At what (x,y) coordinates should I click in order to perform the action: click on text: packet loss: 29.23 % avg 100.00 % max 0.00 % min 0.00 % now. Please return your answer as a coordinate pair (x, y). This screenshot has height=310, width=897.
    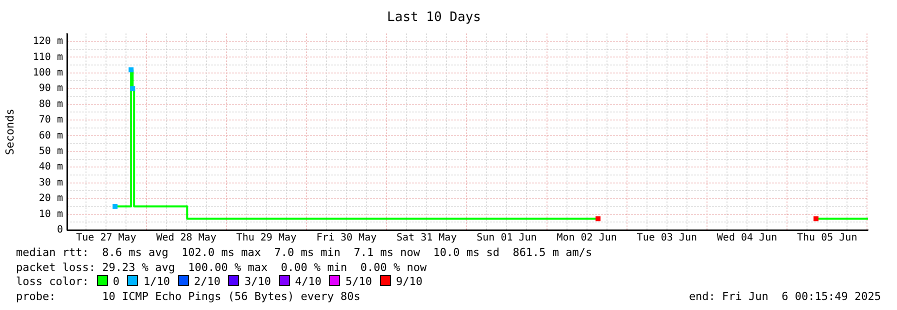
    Looking at the image, I should click on (222, 267).